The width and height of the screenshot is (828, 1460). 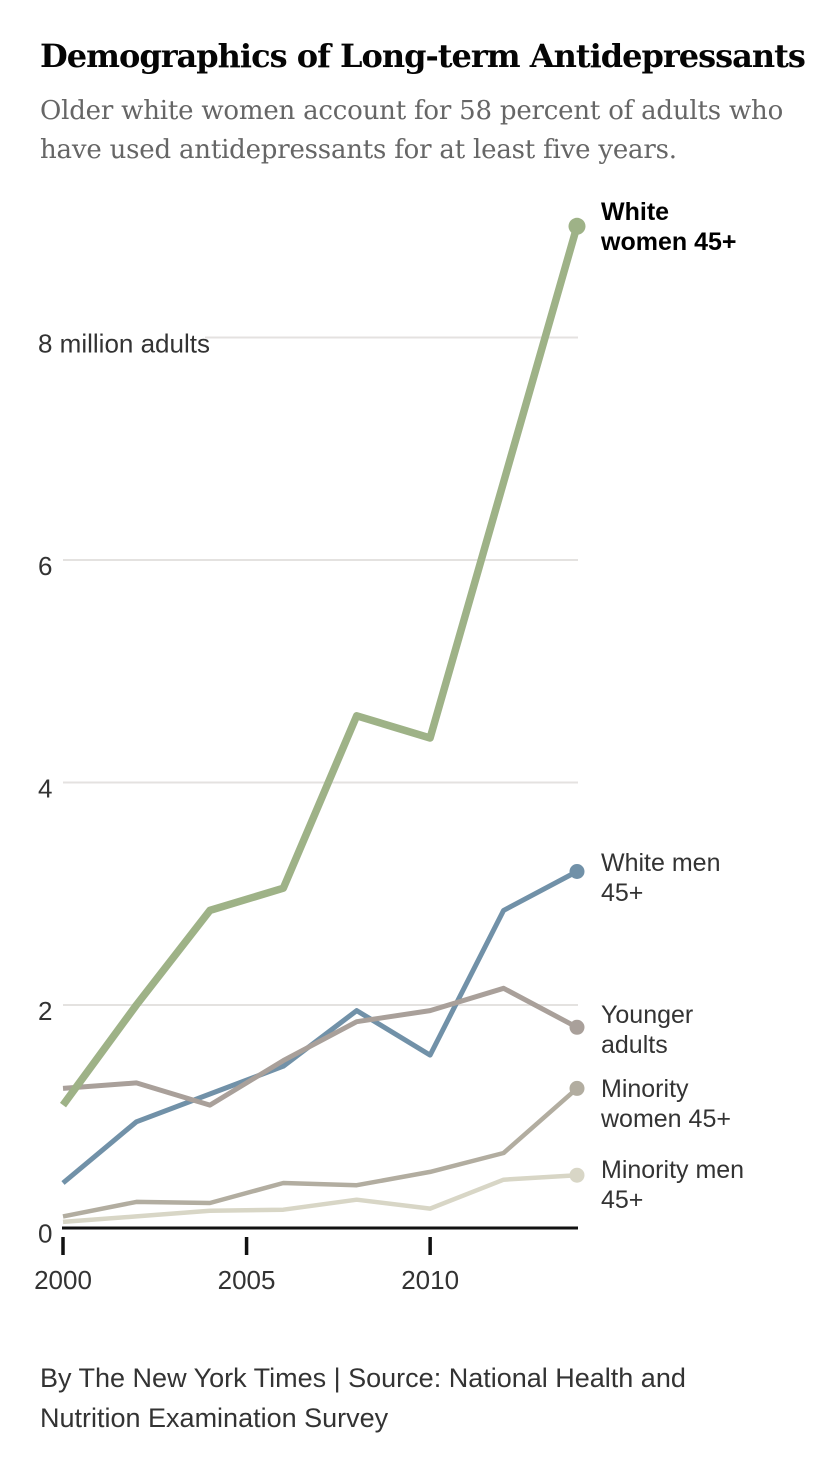 What do you see at coordinates (45, 1234) in the screenshot?
I see `y-tick-label: 0` at bounding box center [45, 1234].